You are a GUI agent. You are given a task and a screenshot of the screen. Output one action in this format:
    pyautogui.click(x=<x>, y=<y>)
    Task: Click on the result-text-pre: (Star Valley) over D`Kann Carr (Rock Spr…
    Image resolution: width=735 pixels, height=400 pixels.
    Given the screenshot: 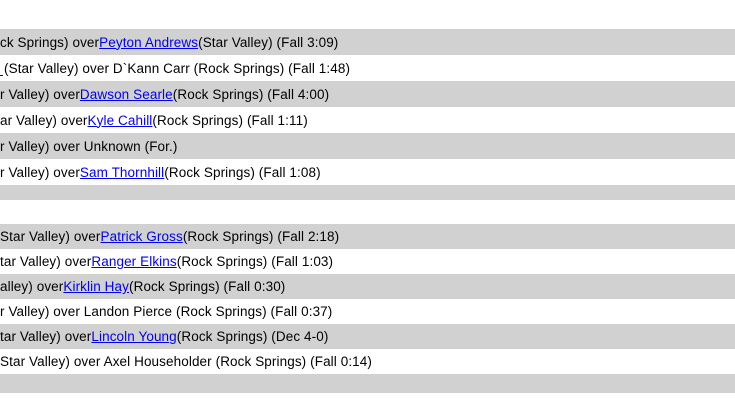 What is the action you would take?
    pyautogui.click(x=177, y=68)
    